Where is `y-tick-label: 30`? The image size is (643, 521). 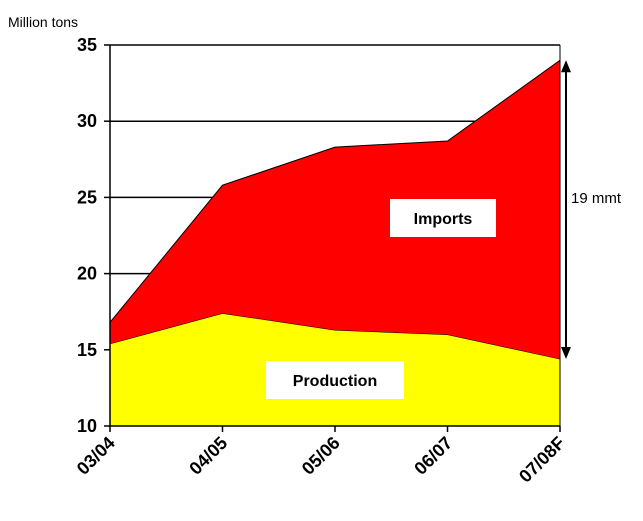
y-tick-label: 30 is located at coordinates (87, 121).